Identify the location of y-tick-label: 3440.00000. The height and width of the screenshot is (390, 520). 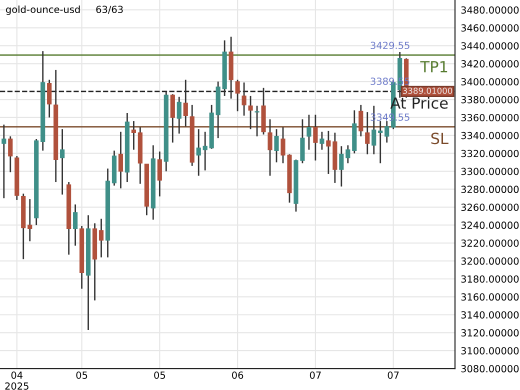
(490, 46).